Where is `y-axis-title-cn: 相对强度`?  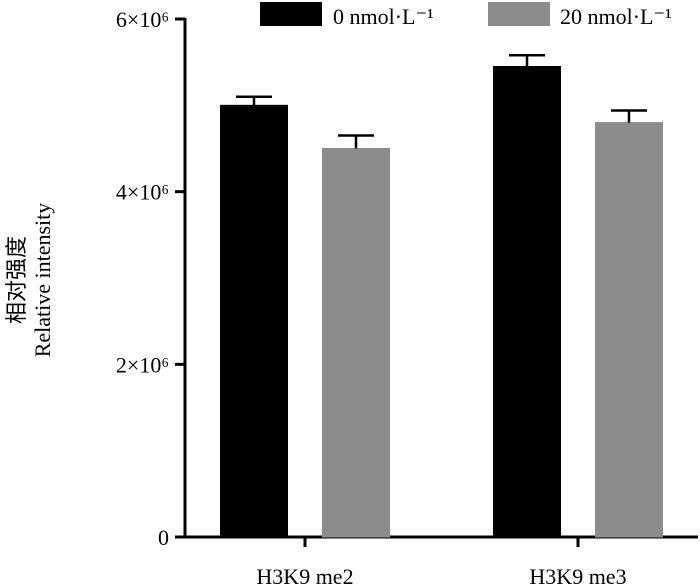
y-axis-title-cn: 相对强度 is located at coordinates (16, 280).